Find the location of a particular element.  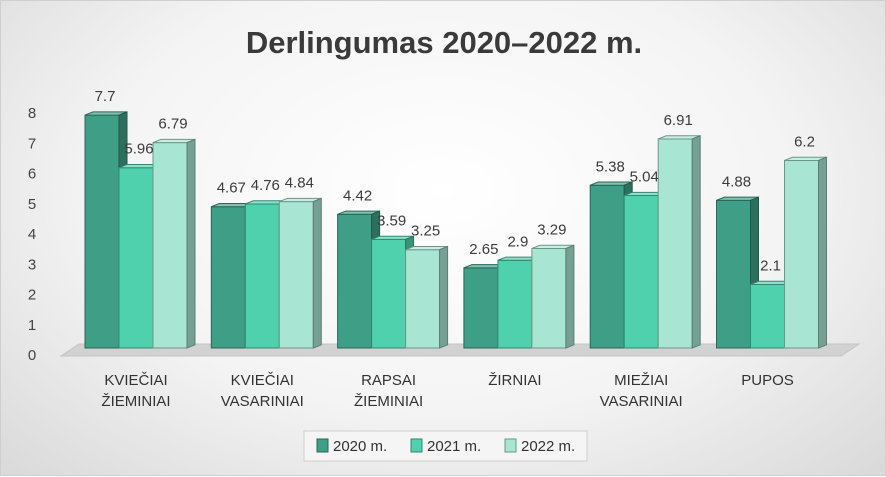

data-label: 7.7 is located at coordinates (105, 96).